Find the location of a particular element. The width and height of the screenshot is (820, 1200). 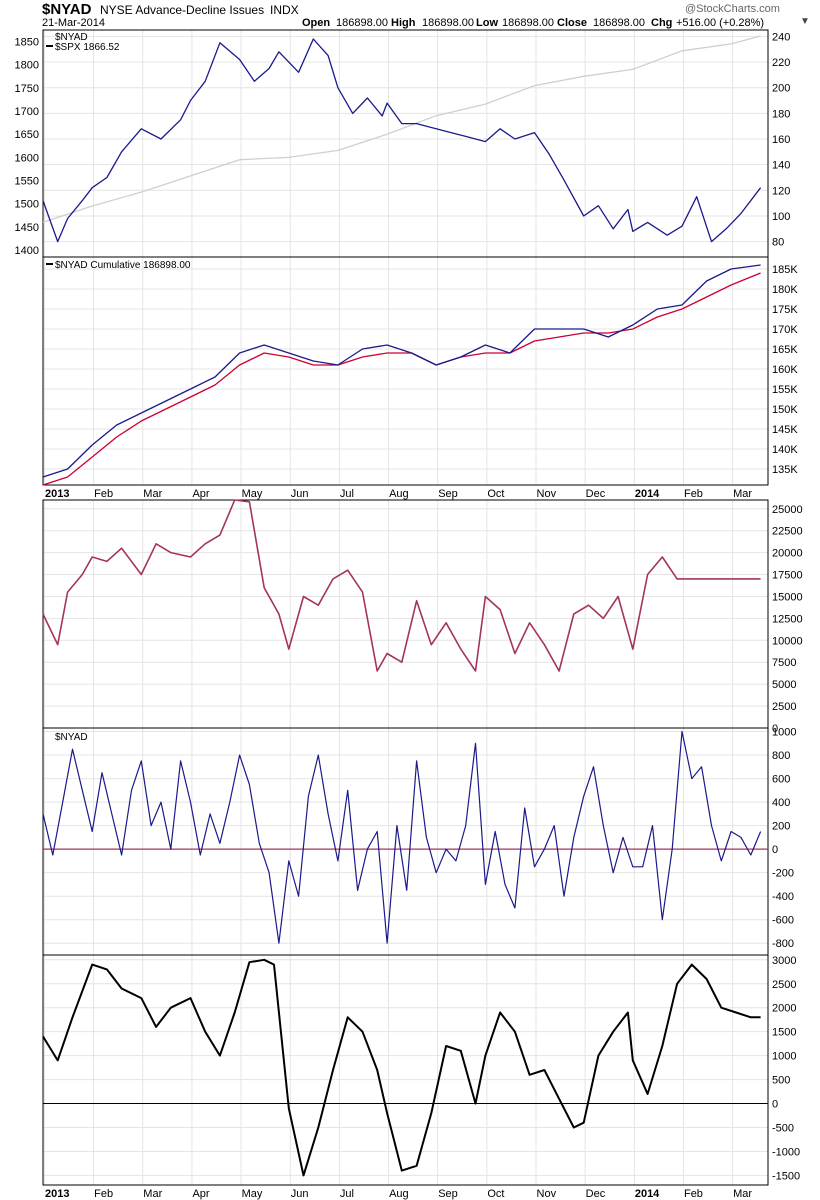

y-tick-label-right: 3000 is located at coordinates (784, 961).